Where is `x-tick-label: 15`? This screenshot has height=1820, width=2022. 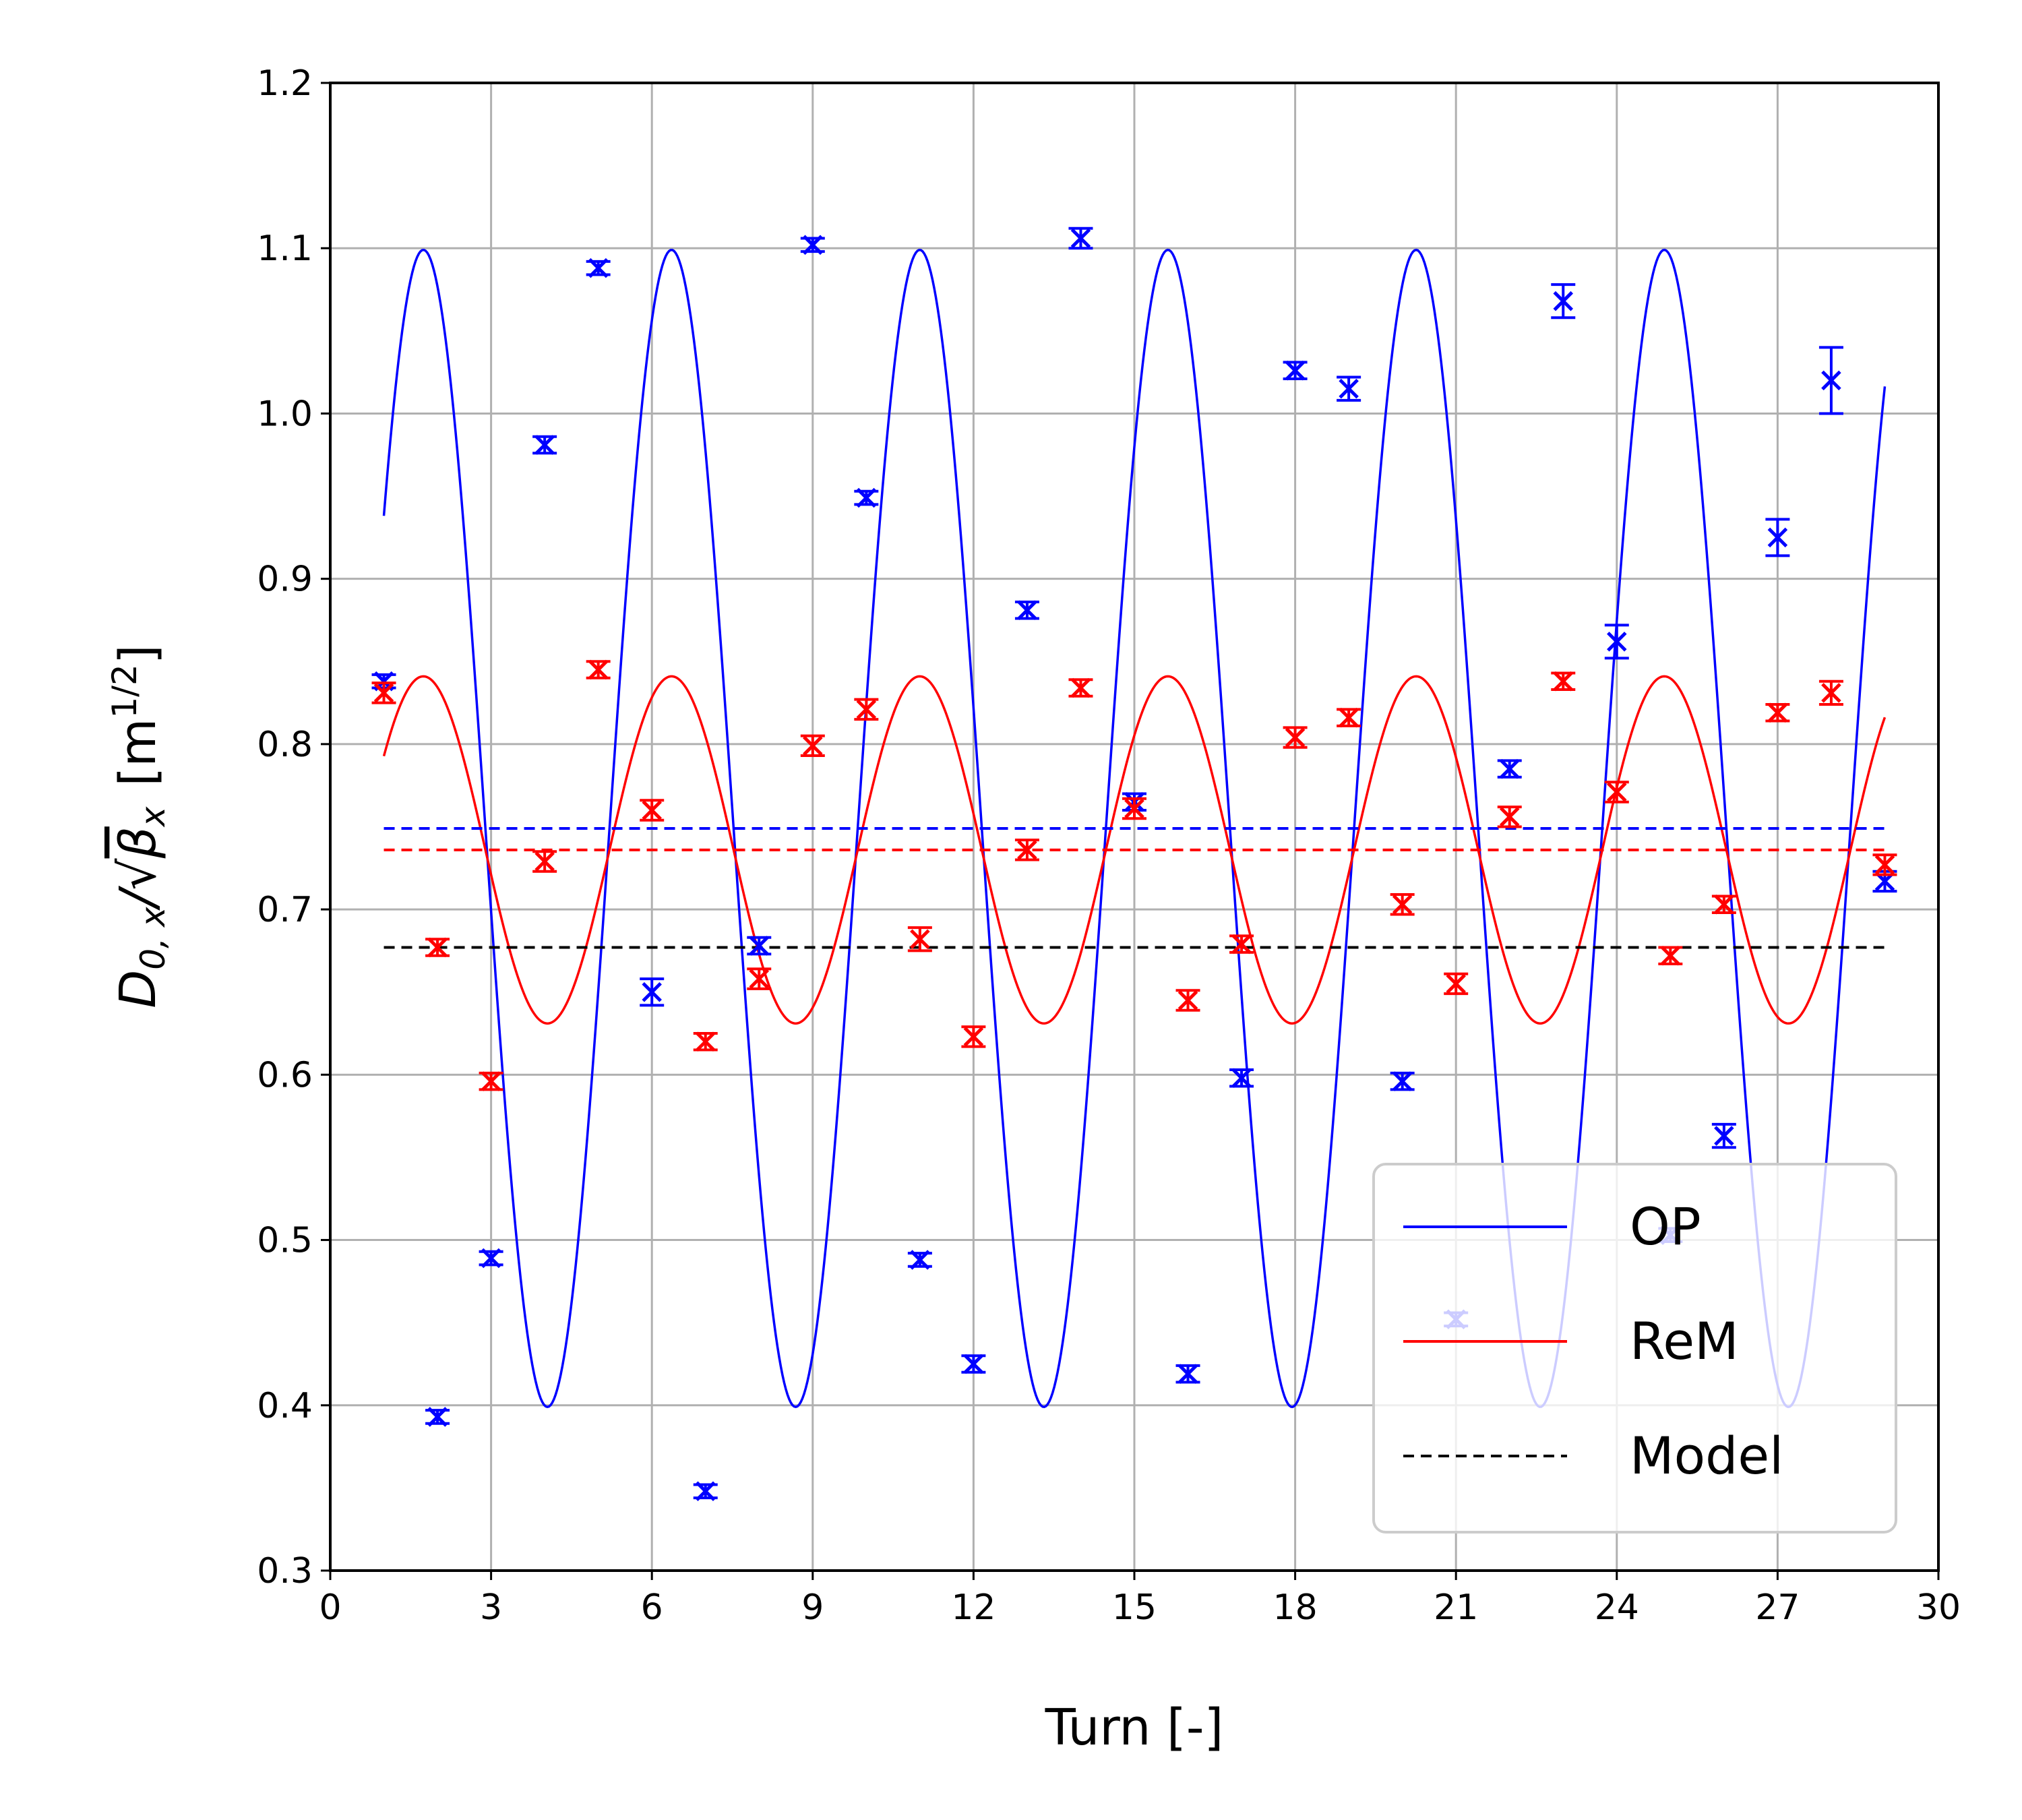
x-tick-label: 15 is located at coordinates (1134, 1607).